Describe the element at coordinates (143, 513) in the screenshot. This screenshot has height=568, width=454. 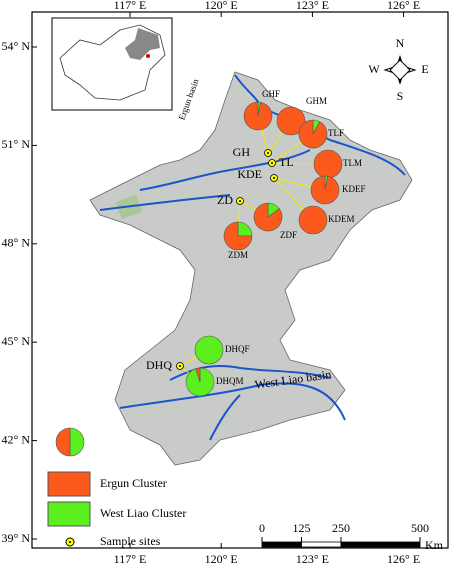
I see `legend-label: West Liao Cluster` at that location.